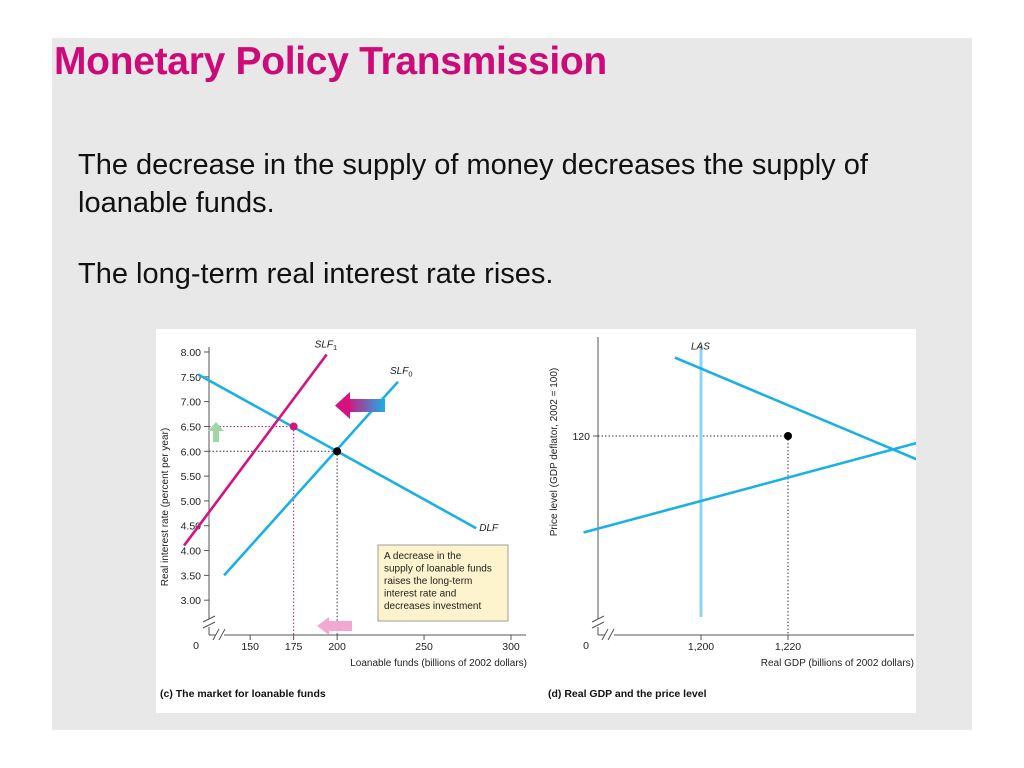 The height and width of the screenshot is (768, 1024). Describe the element at coordinates (749, 487) in the screenshot. I see `curve-sas` at that location.